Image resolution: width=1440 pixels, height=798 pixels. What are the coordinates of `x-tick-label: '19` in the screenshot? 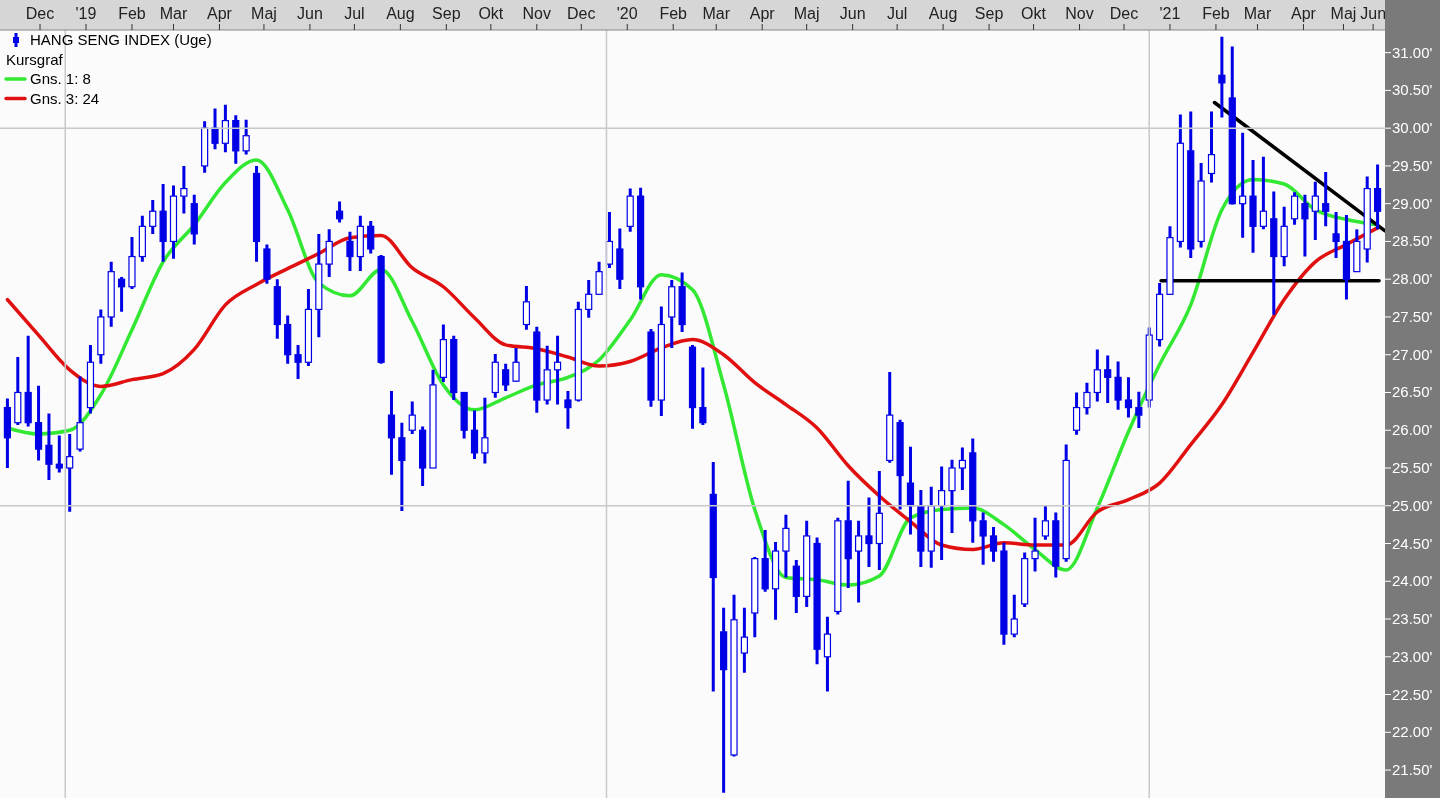 It's located at (86, 13).